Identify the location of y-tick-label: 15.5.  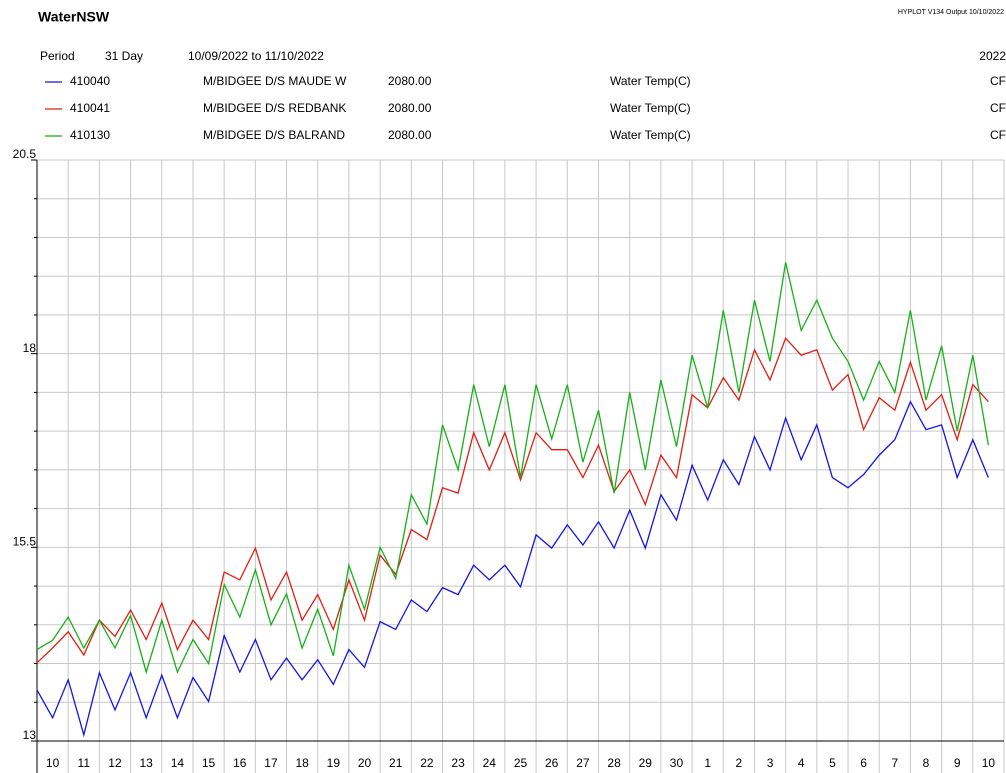
(25, 542).